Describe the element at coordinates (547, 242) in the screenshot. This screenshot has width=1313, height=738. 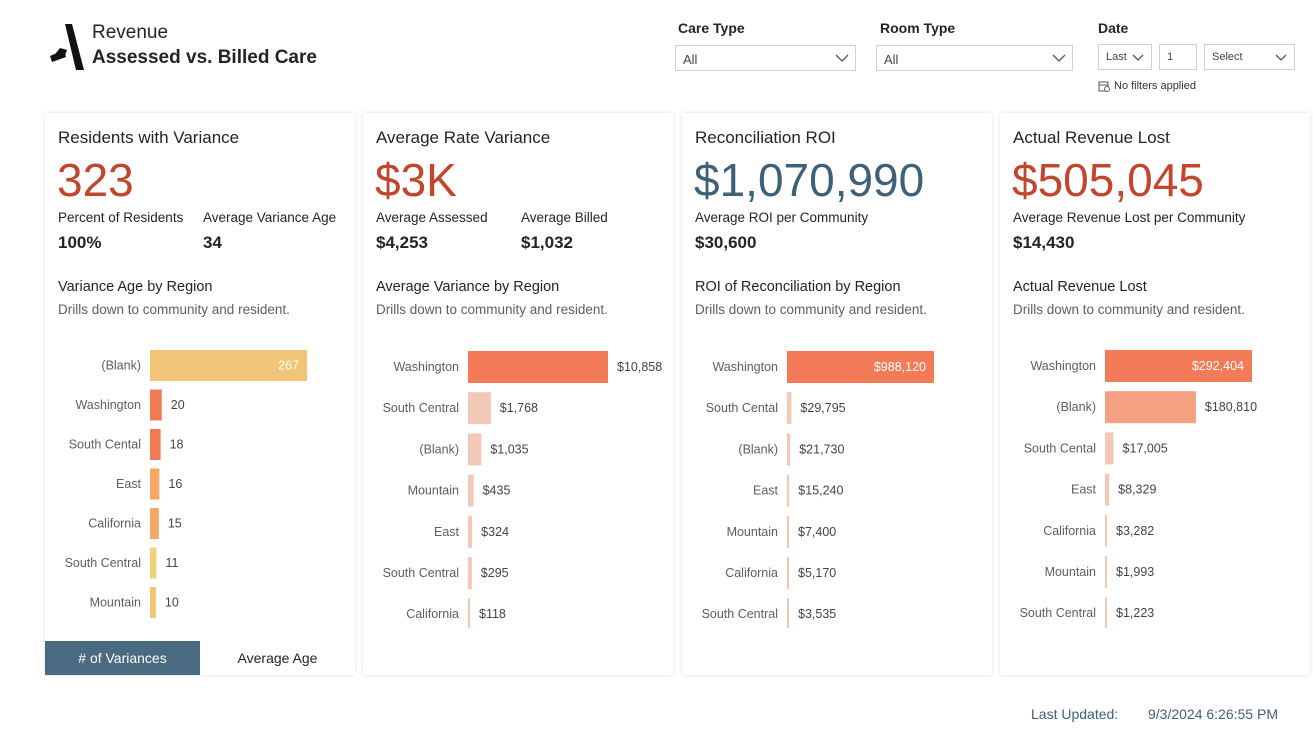
I see `stat-value: $1,032` at that location.